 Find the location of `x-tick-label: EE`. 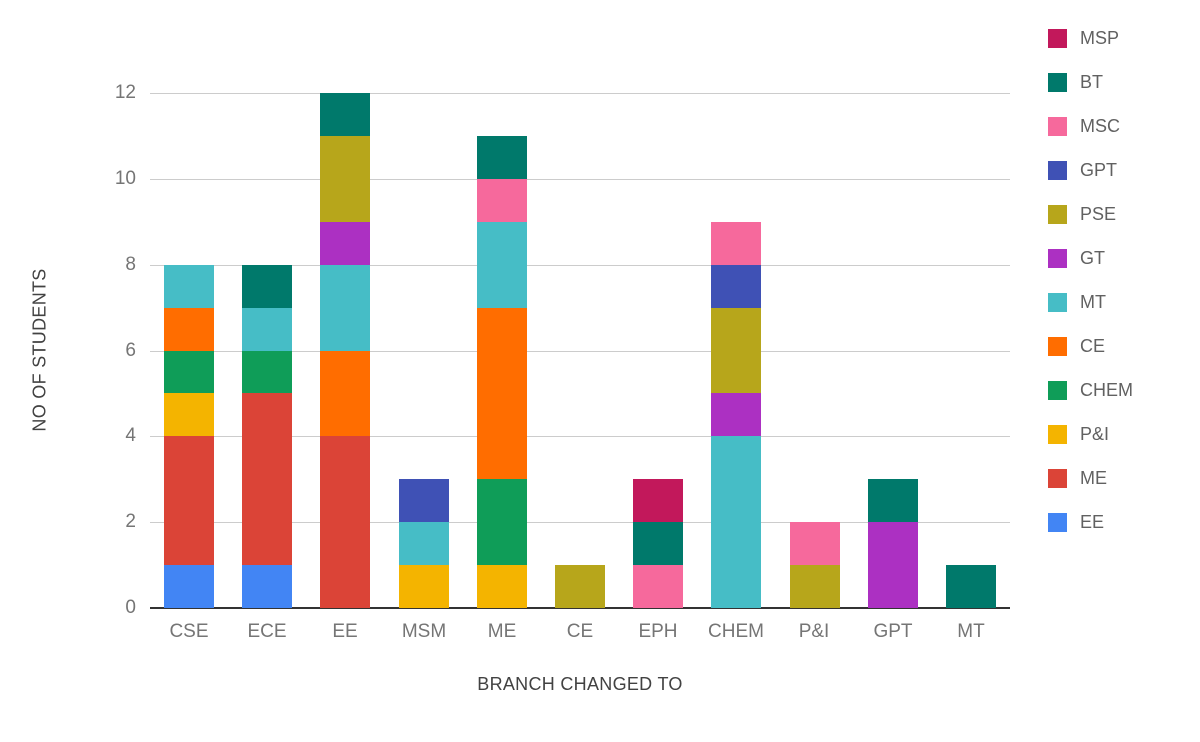

x-tick-label: EE is located at coordinates (345, 631).